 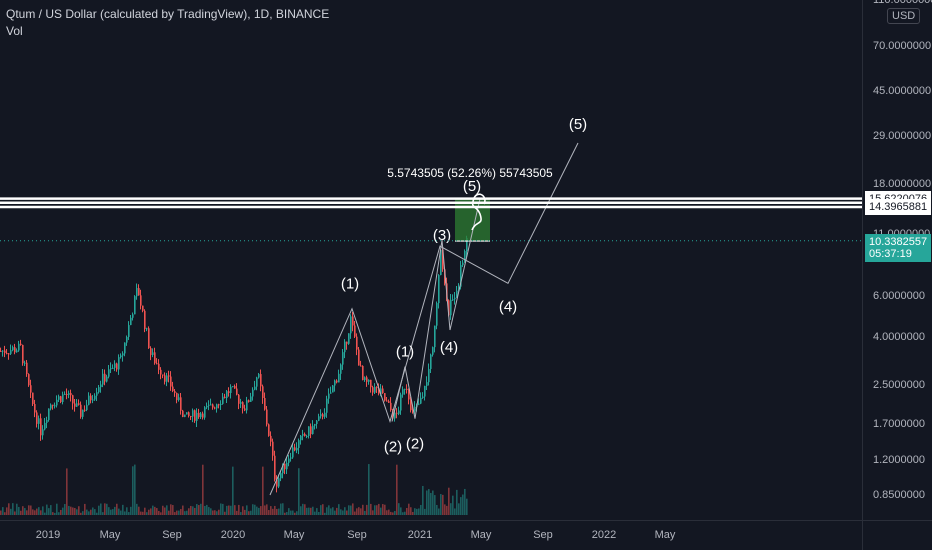 I want to click on volume-indicator-label: Vol, so click(x=14, y=31).